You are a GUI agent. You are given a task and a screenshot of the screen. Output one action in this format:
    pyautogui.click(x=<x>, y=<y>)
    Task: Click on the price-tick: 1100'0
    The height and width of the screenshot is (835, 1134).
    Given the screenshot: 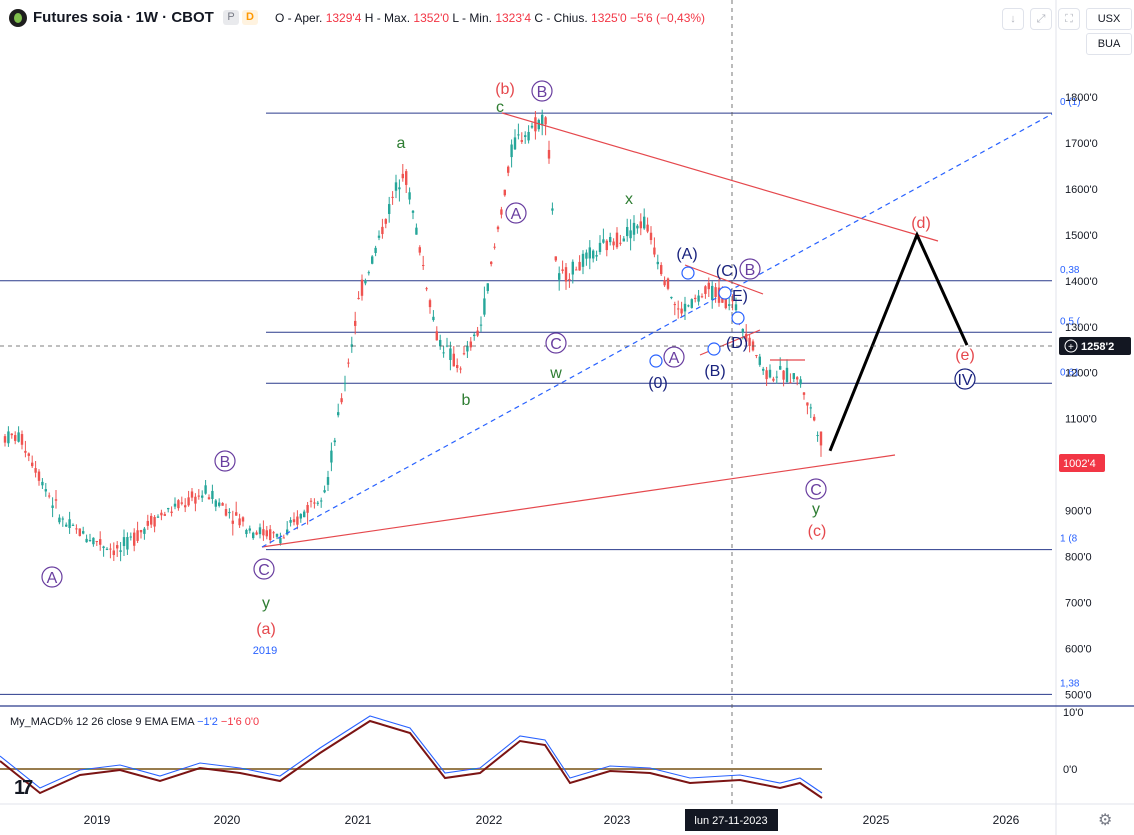 What is the action you would take?
    pyautogui.click(x=1081, y=420)
    